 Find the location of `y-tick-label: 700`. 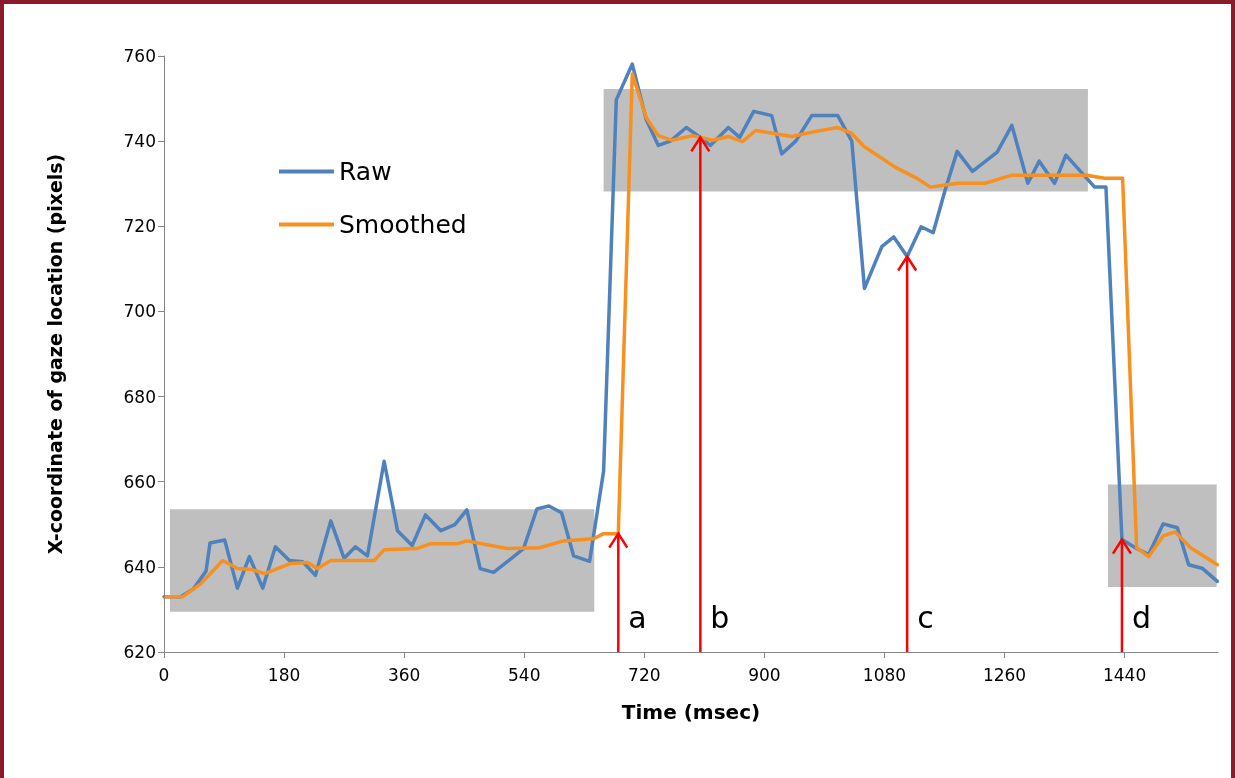

y-tick-label: 700 is located at coordinates (139, 311).